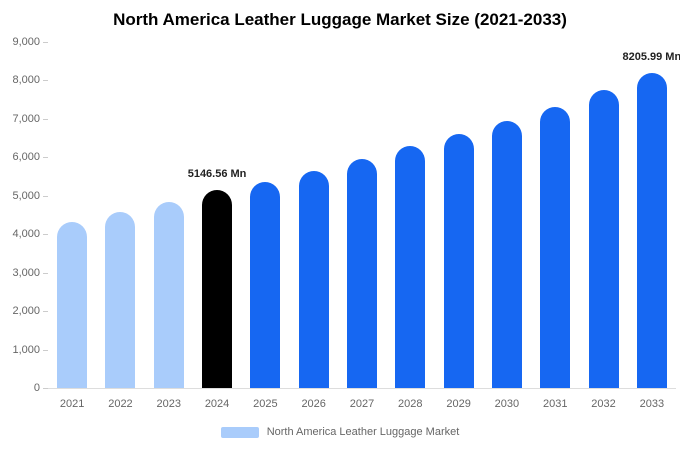 This screenshot has width=680, height=450. What do you see at coordinates (26, 311) in the screenshot?
I see `y-axis-label: 2,000` at bounding box center [26, 311].